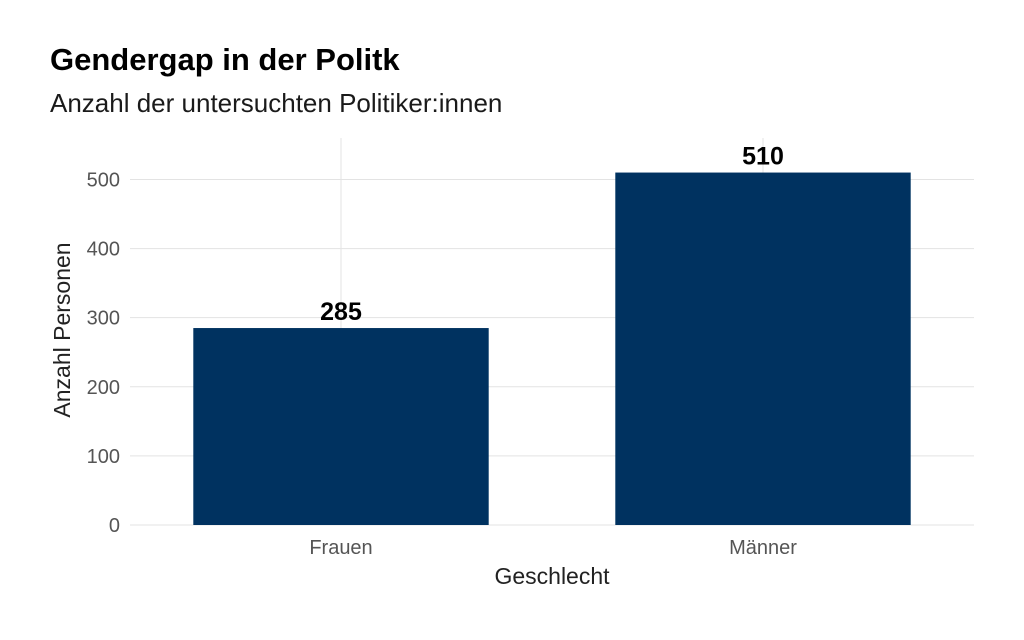 The image size is (1024, 640). I want to click on x-axis-ticks: Frauen Männer, so click(553, 548).